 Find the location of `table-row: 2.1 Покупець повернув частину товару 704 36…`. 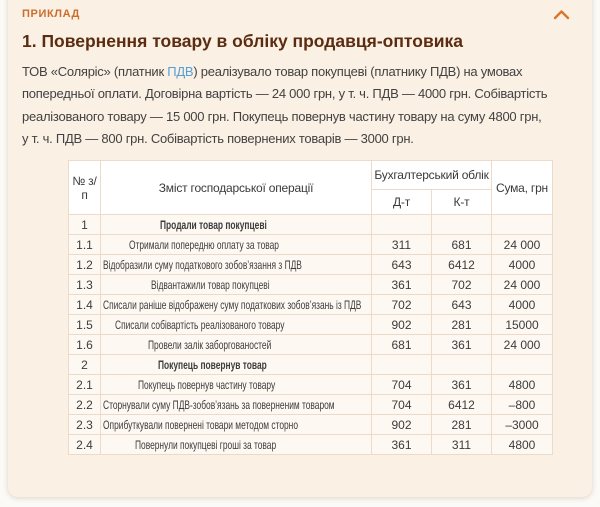

table-row: 2.1 Покупець повернув частину товару 704 36… is located at coordinates (310, 385).